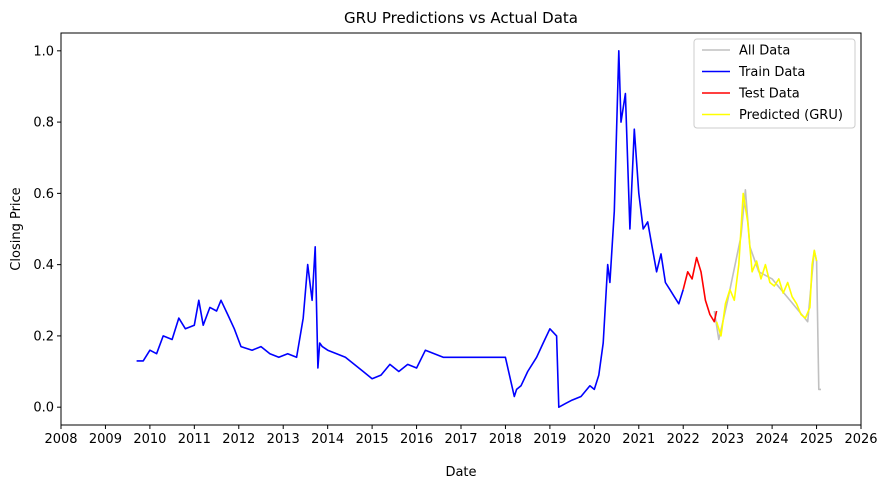 The width and height of the screenshot is (890, 490). Describe the element at coordinates (372, 439) in the screenshot. I see `x-tick-label: 2015` at that location.